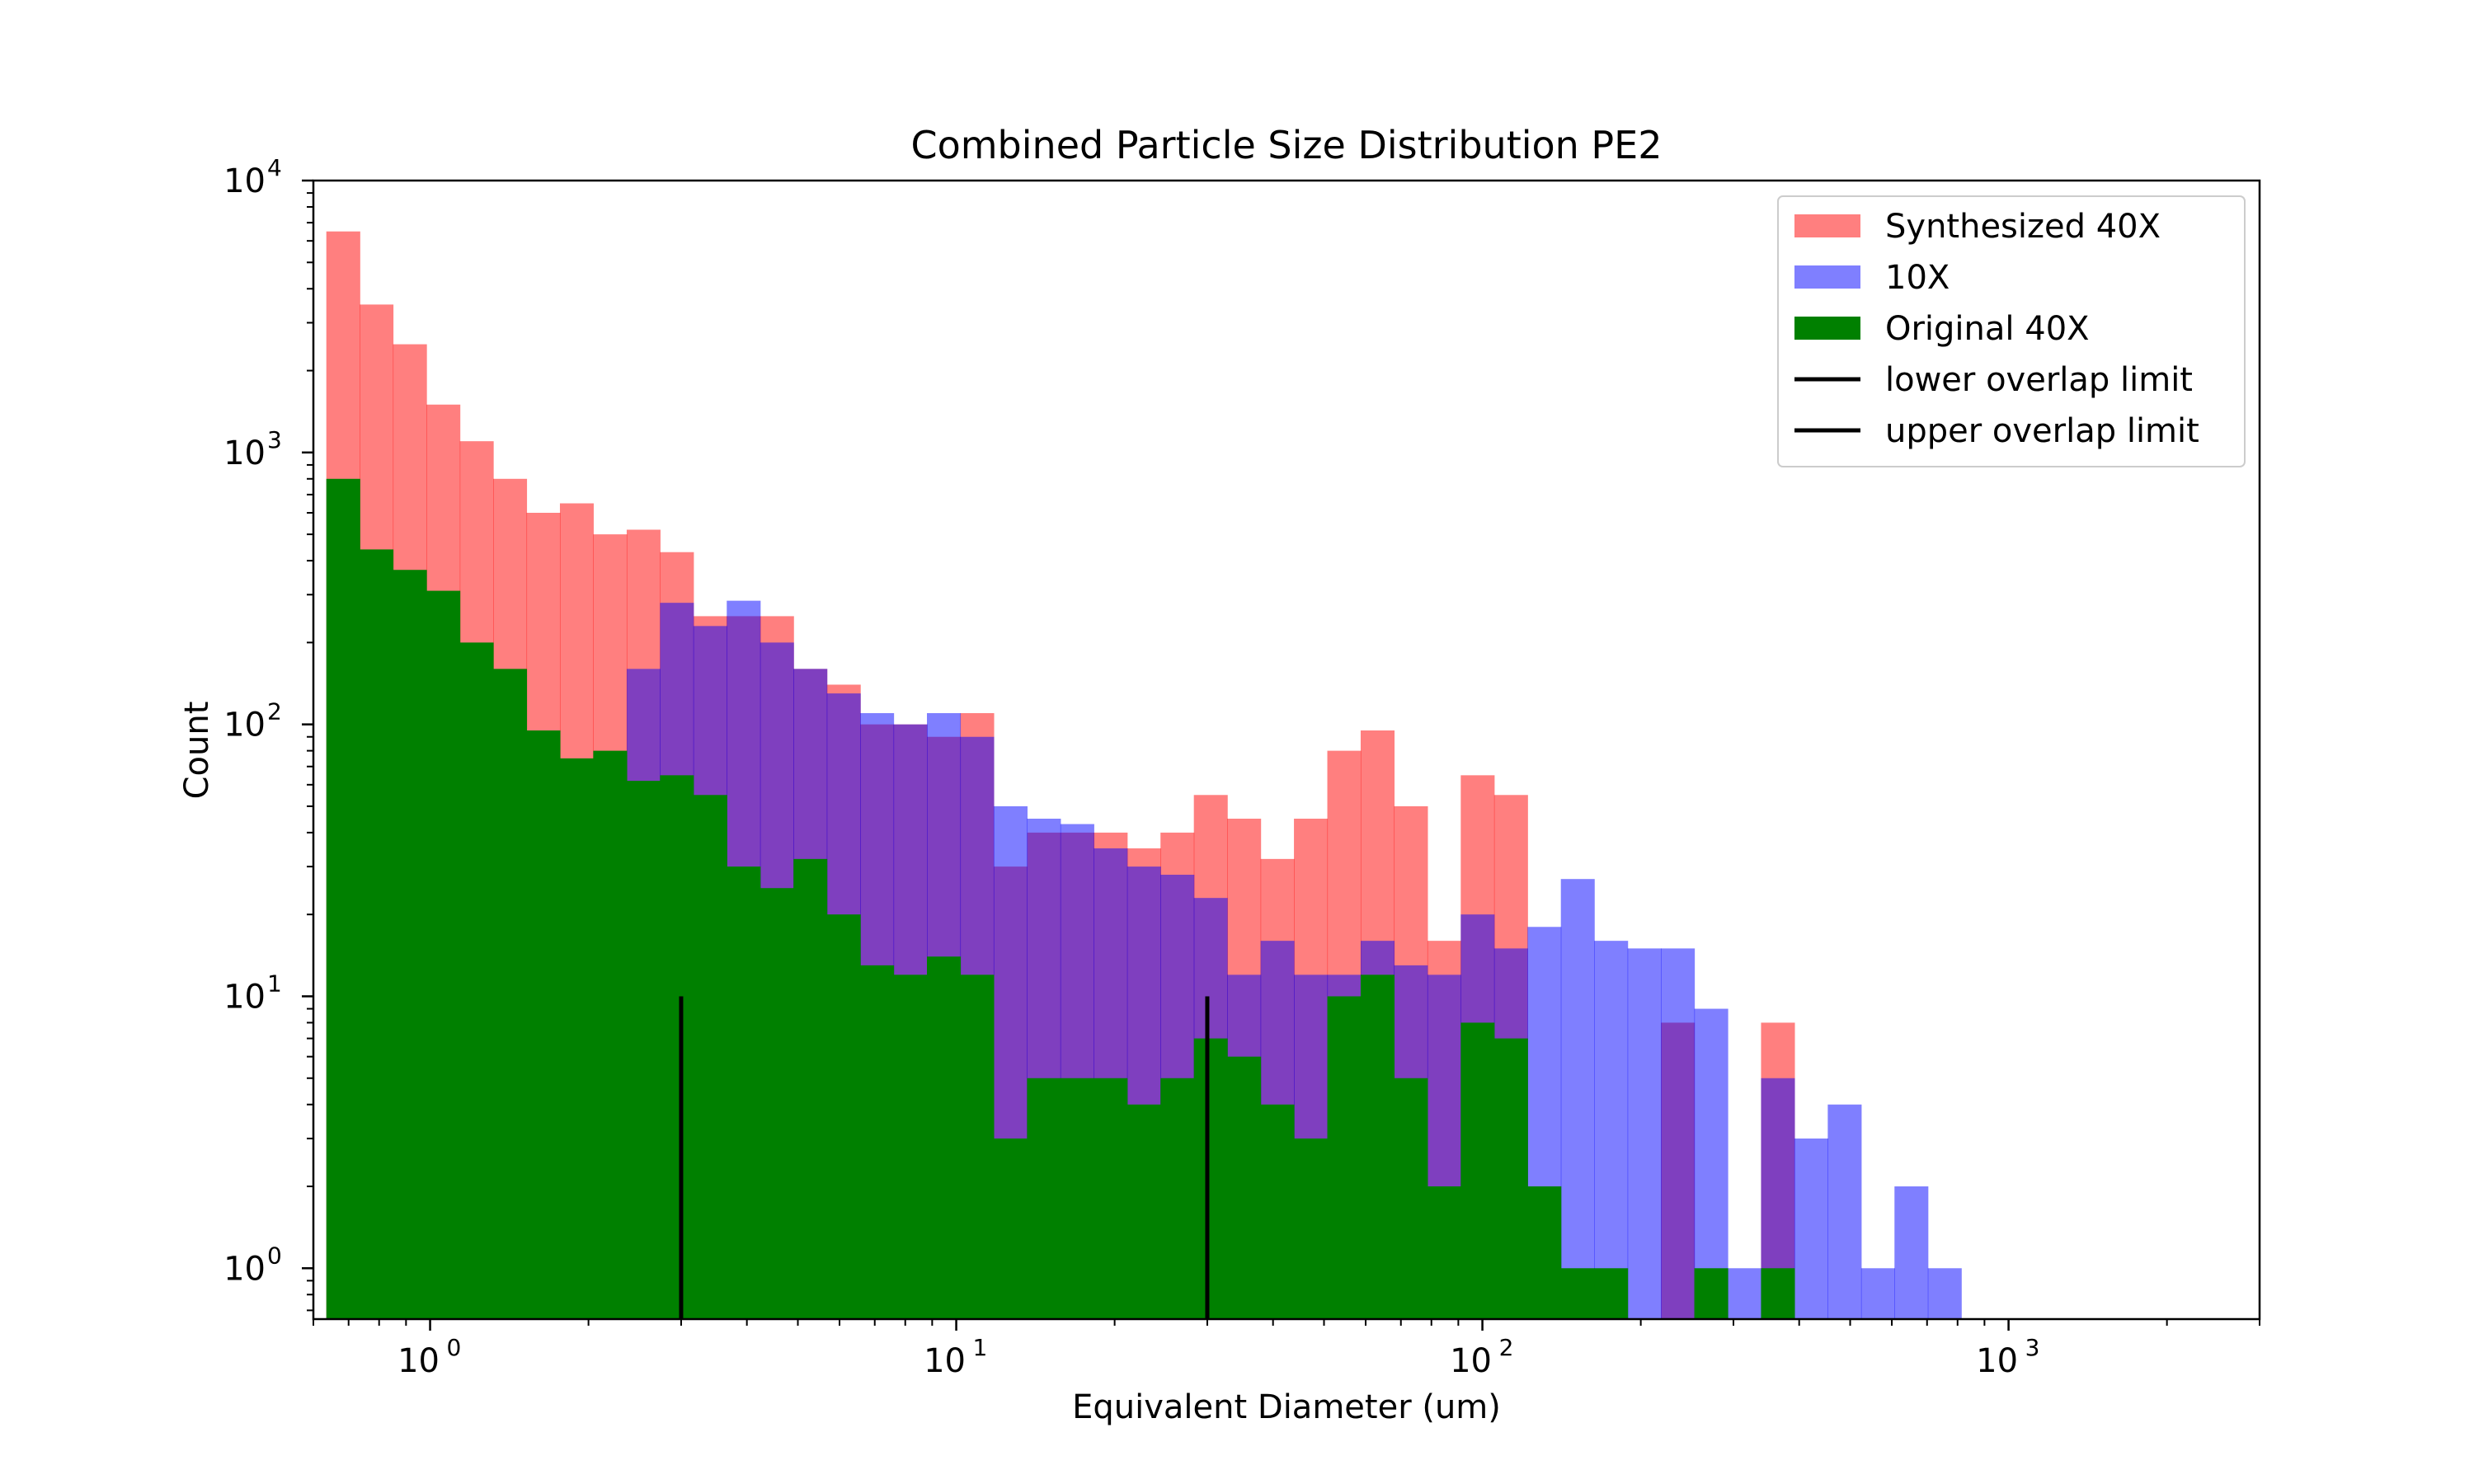 This screenshot has height=1484, width=2474. Describe the element at coordinates (197, 751) in the screenshot. I see `y-axis-label: Count` at that location.